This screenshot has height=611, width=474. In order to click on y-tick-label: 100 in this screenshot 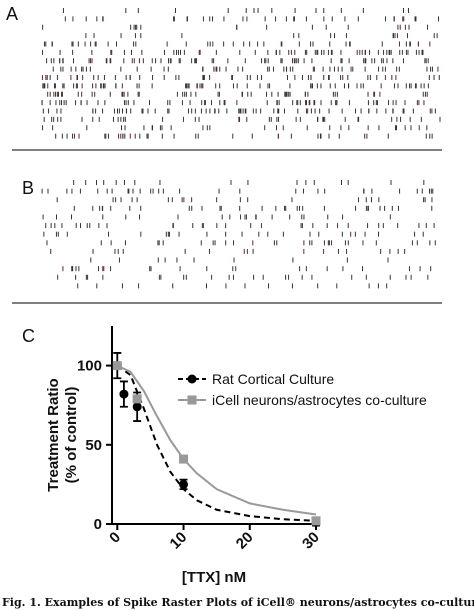, I will do `click(89, 366)`.